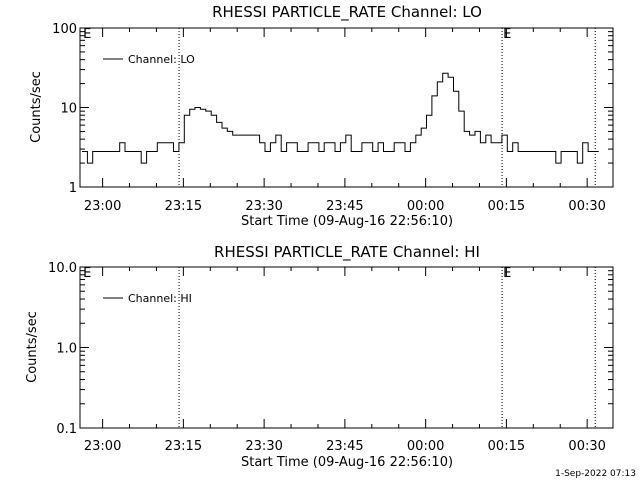 Image resolution: width=640 pixels, height=485 pixels. What do you see at coordinates (161, 59) in the screenshot?
I see `legend-label-lo: Channel: LO` at bounding box center [161, 59].